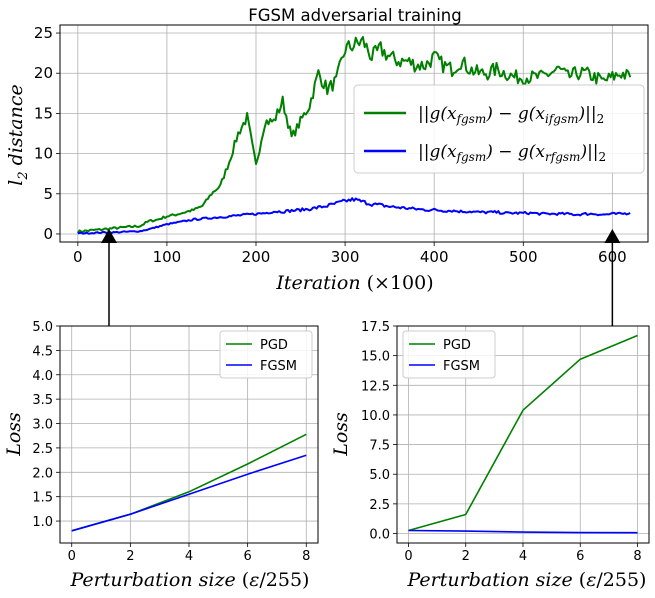 The height and width of the screenshot is (598, 655). What do you see at coordinates (434, 257) in the screenshot?
I see `top-xtick-label: 400` at bounding box center [434, 257].